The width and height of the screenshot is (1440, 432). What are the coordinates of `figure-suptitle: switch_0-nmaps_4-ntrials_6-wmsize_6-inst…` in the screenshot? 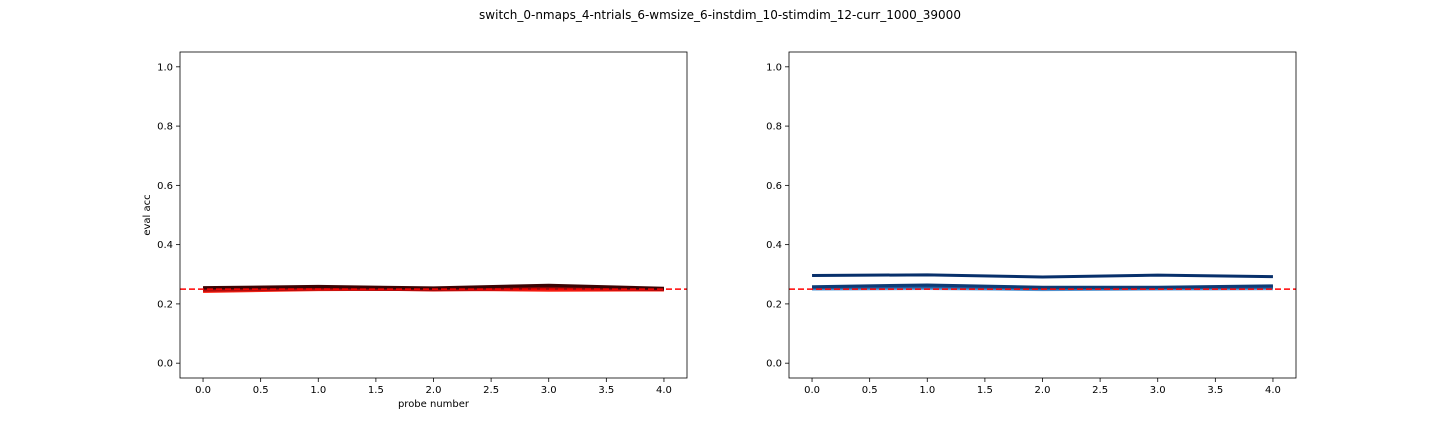 It's located at (720, 15).